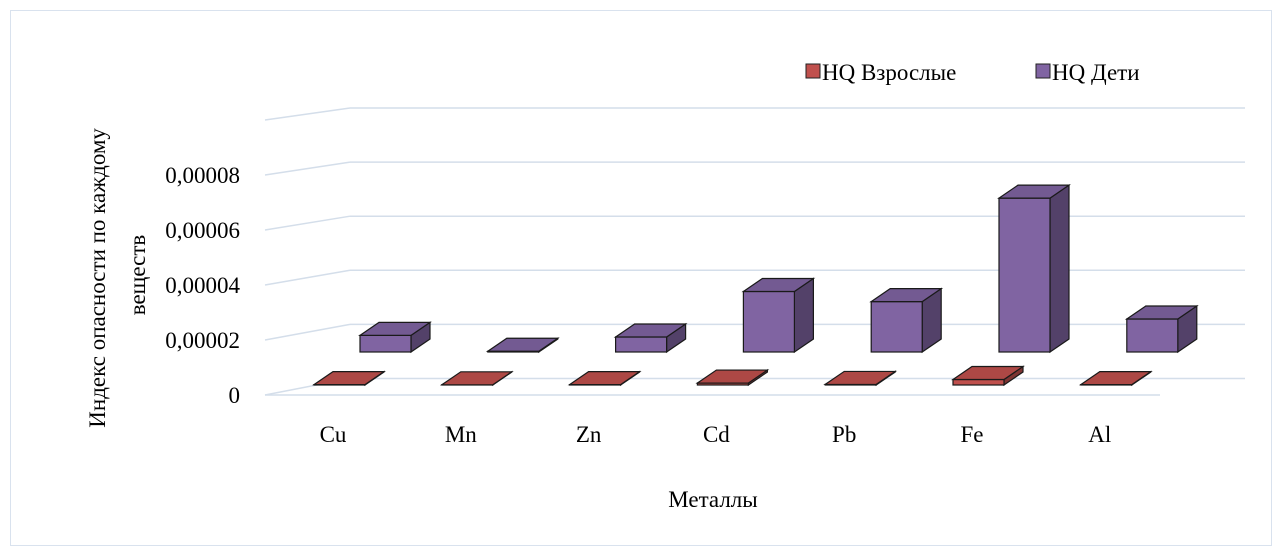  I want to click on x-tick-label: Al, so click(1099, 434).